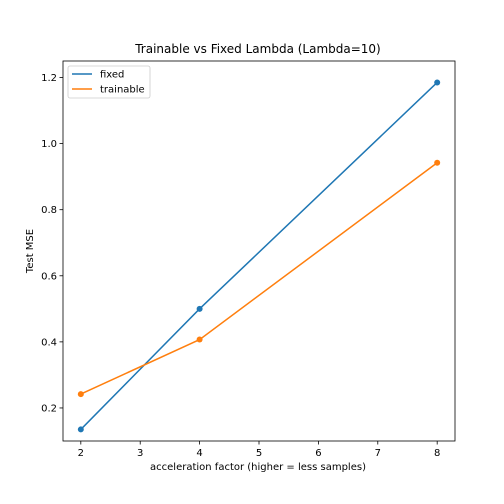 The image size is (504, 504). I want to click on y-axis-ticks: 0.2 0.4 0.6 0.8 1.0 1.2, so click(52, 243).